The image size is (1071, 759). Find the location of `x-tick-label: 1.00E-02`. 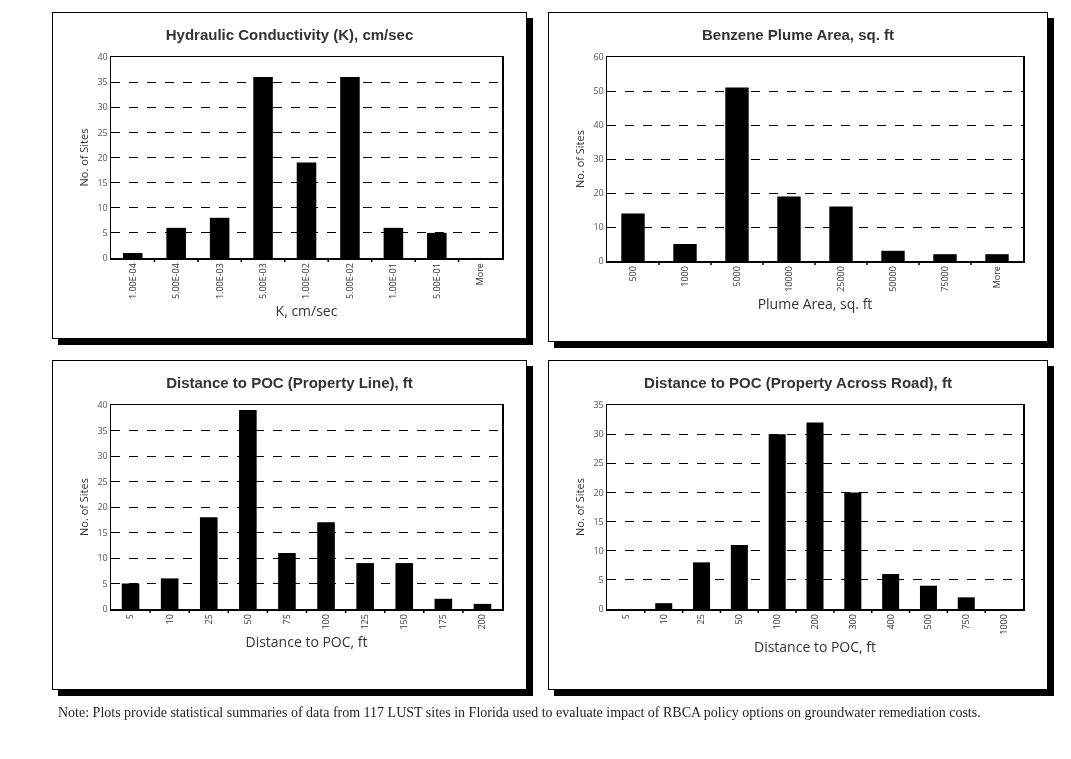

x-tick-label: 1.00E-02 is located at coordinates (306, 281).